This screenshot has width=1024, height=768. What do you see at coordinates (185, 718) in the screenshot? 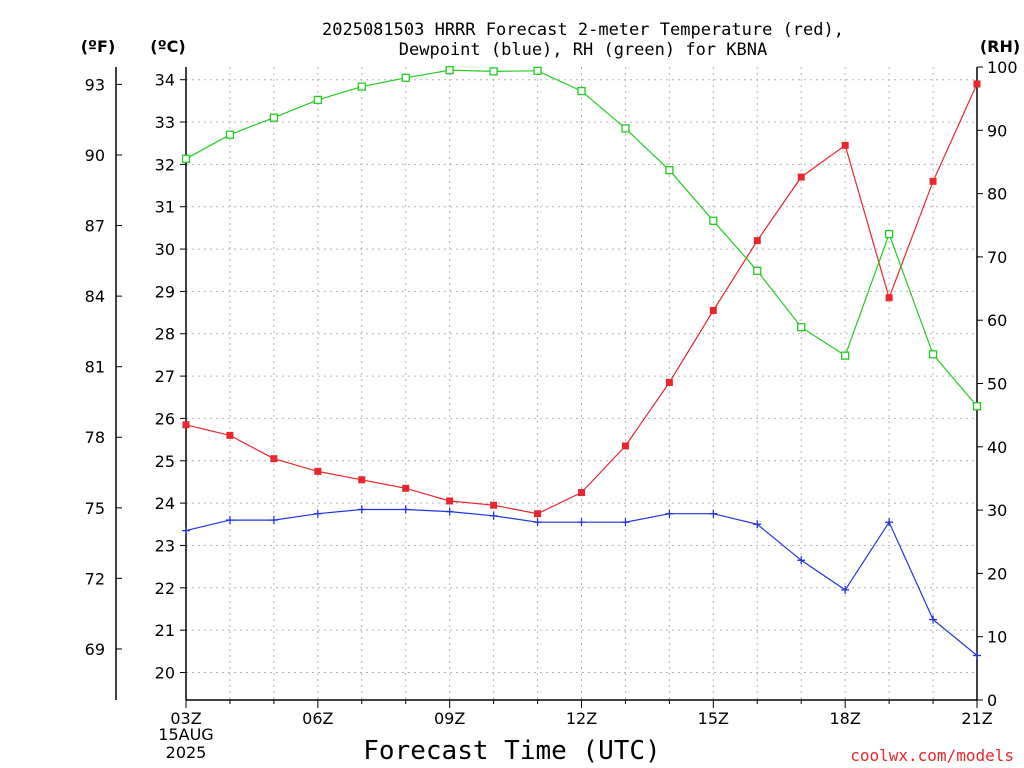
I see `x-tick-label: 03Z` at bounding box center [185, 718].